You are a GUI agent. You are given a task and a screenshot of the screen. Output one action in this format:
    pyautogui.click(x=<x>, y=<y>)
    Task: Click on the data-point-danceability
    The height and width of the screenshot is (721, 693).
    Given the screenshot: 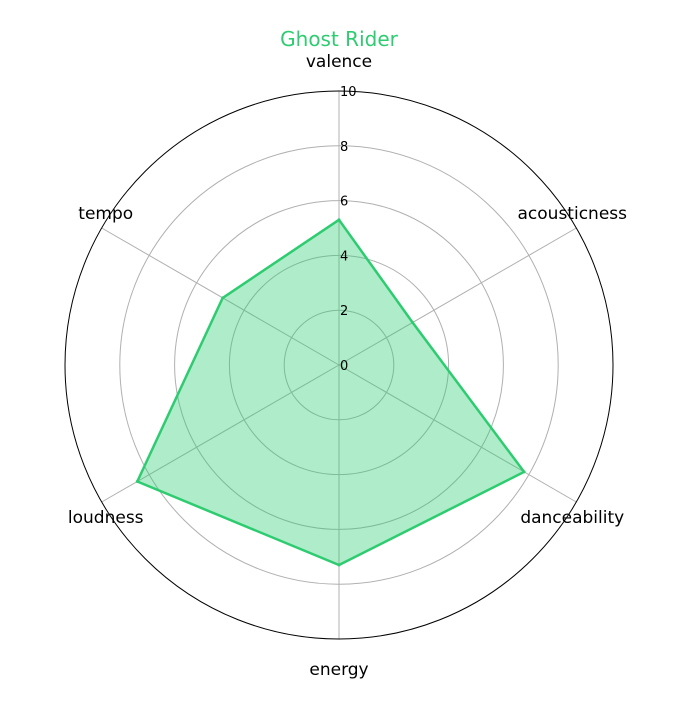 What is the action you would take?
    pyautogui.click(x=524, y=472)
    